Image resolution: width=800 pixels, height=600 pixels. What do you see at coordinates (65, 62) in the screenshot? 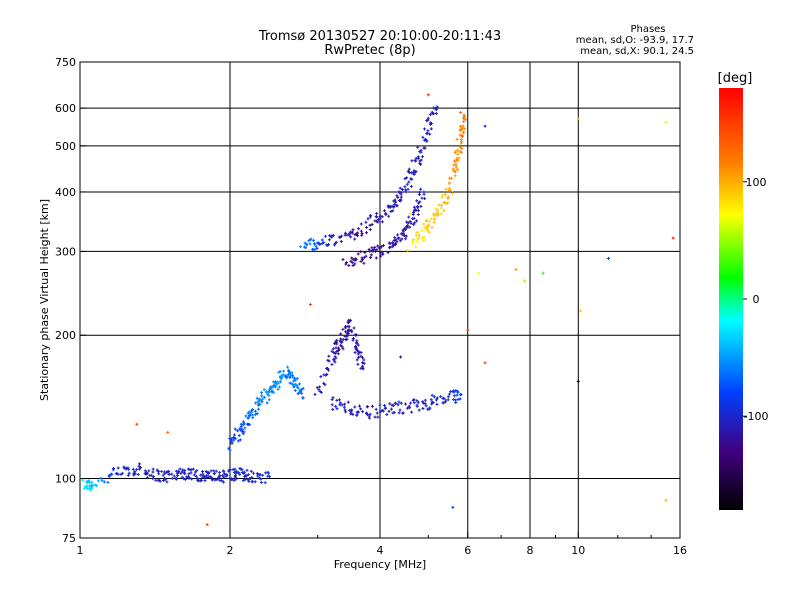
I see `y-tick-label: 750` at bounding box center [65, 62].